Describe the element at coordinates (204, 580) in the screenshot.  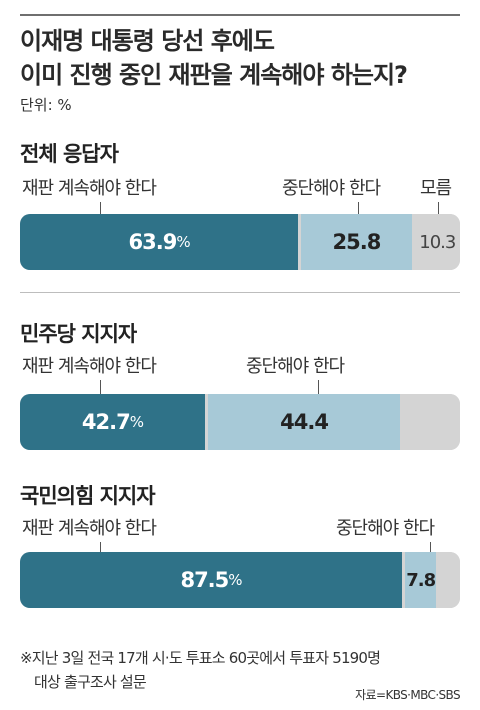
I see `value-label: 87.5` at that location.